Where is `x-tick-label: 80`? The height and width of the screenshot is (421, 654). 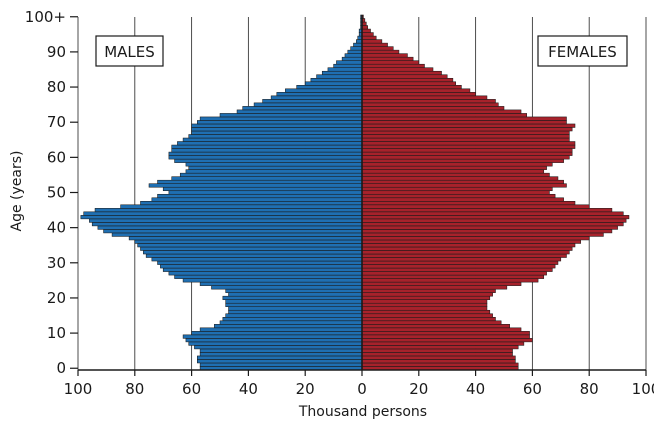
x-tick-label: 80 is located at coordinates (134, 389).